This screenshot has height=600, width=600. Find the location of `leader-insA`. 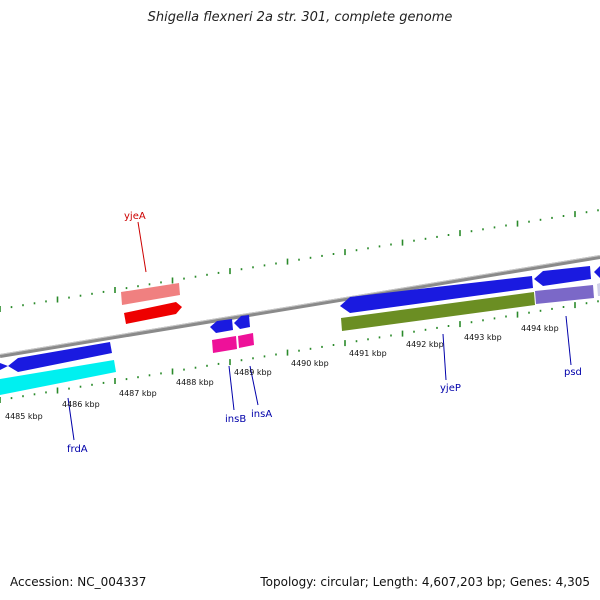

leader-insA is located at coordinates (254, 385).